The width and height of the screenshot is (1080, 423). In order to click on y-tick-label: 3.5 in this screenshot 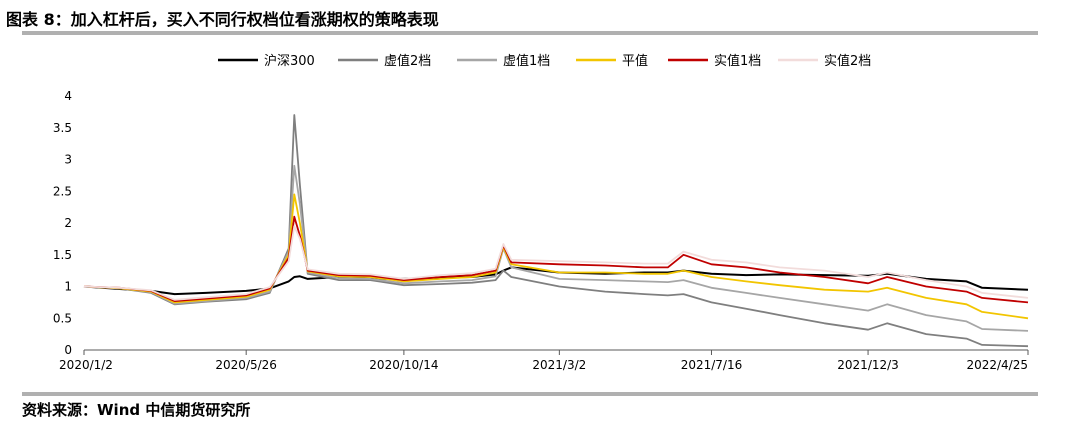, I will do `click(62, 128)`.